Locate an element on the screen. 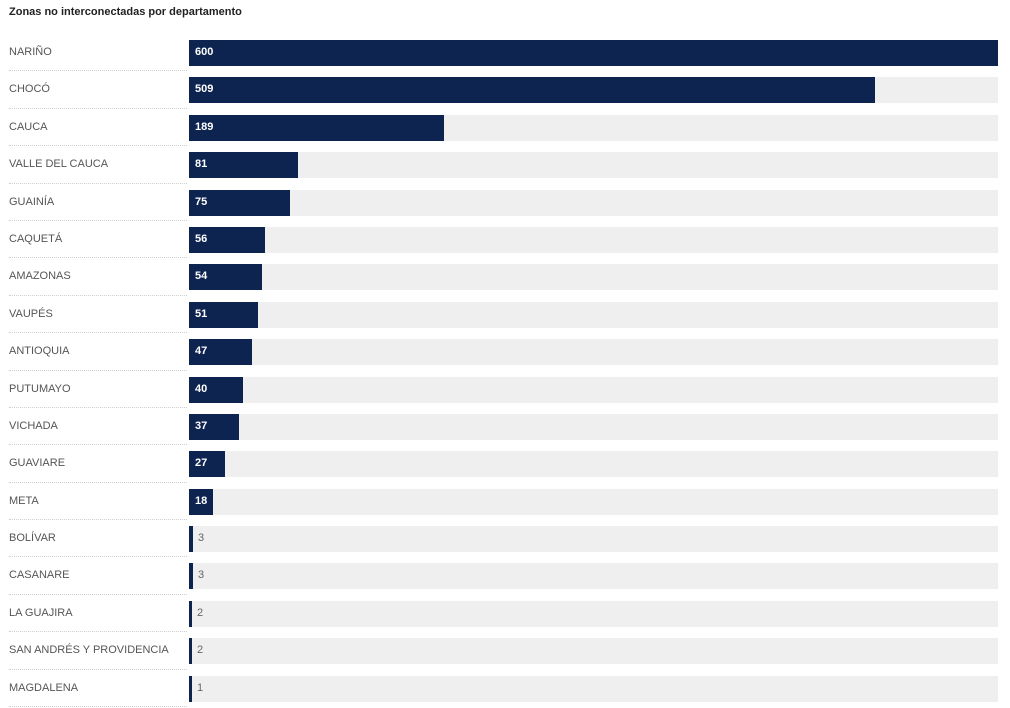  bar-row: GUAINÍA 75 is located at coordinates (505, 202).